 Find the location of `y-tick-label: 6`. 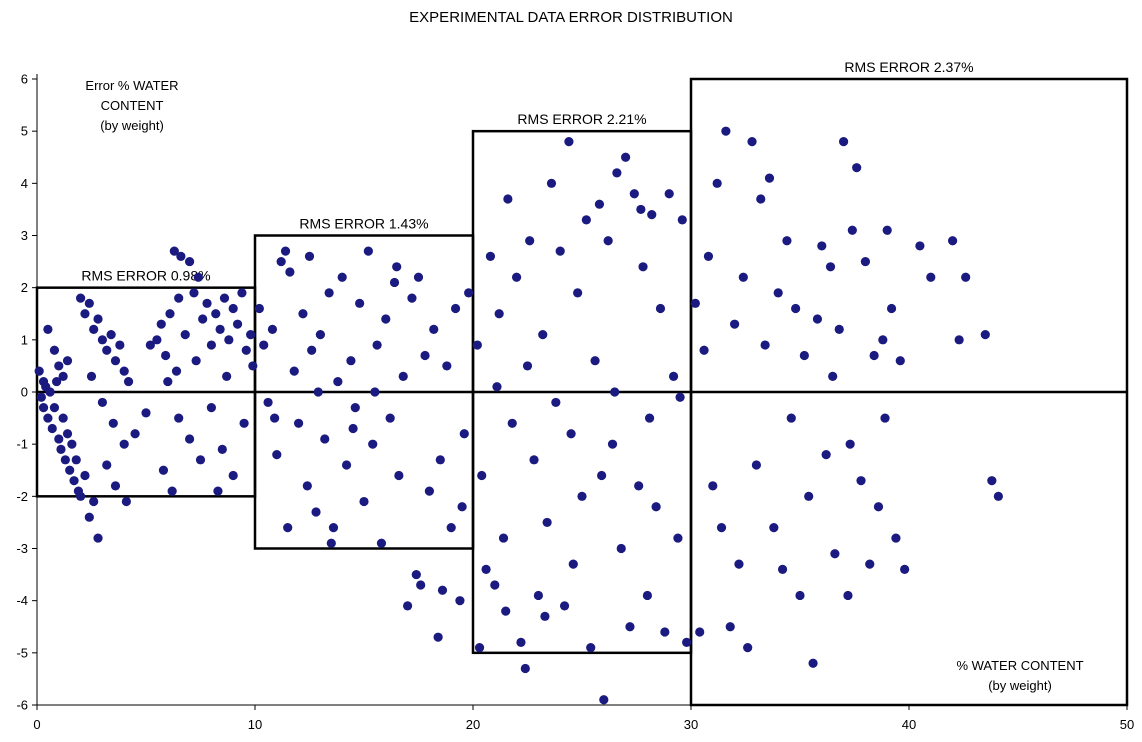

y-tick-label: 6 is located at coordinates (24, 79).